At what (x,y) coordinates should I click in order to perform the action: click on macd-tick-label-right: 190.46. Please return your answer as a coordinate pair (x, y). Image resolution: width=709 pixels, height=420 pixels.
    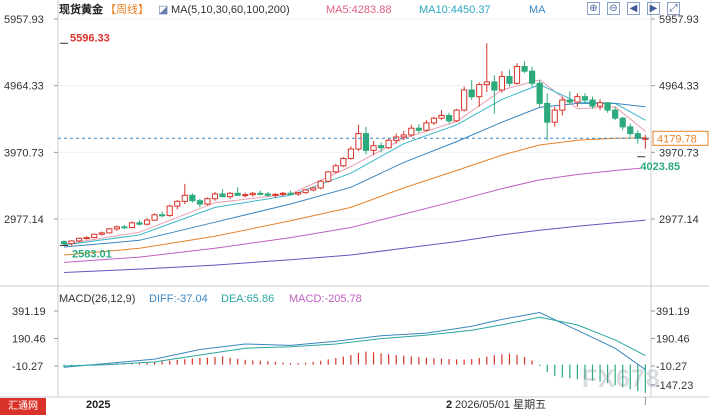
    Looking at the image, I should click on (673, 340).